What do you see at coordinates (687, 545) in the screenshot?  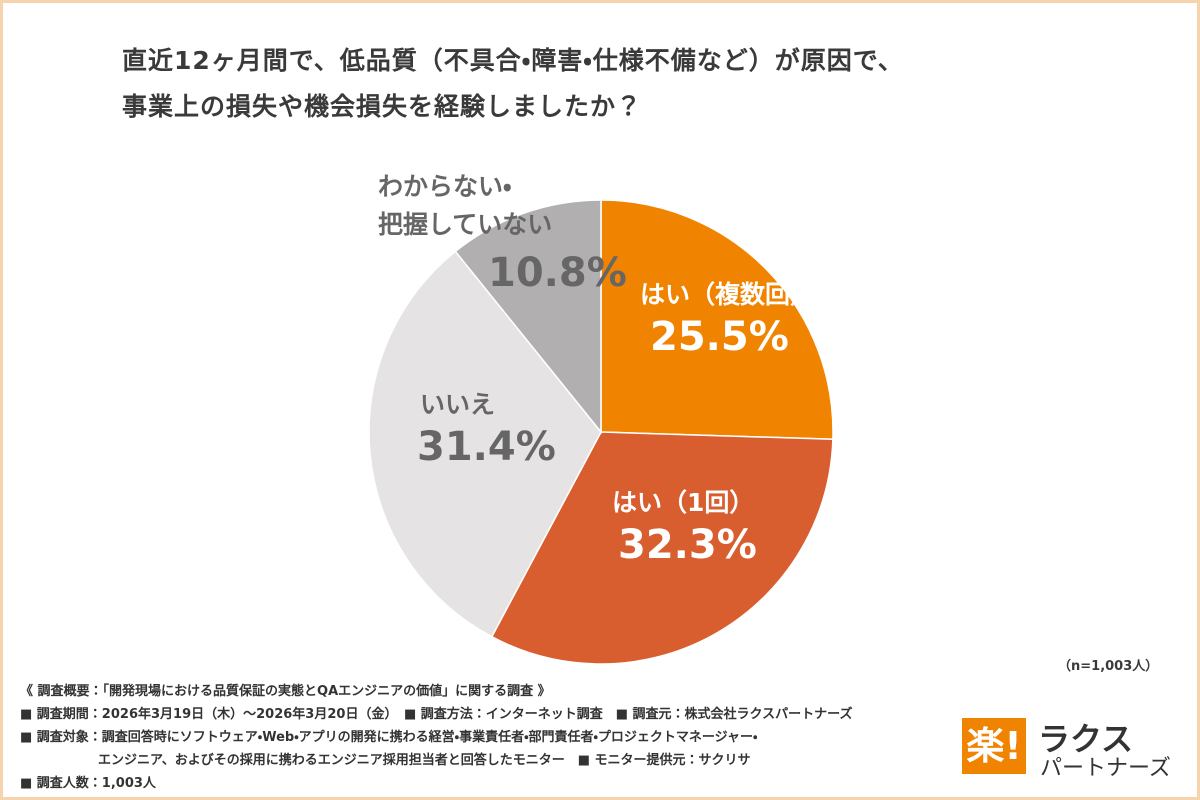 I see `value-label: 32.3%` at bounding box center [687, 545].